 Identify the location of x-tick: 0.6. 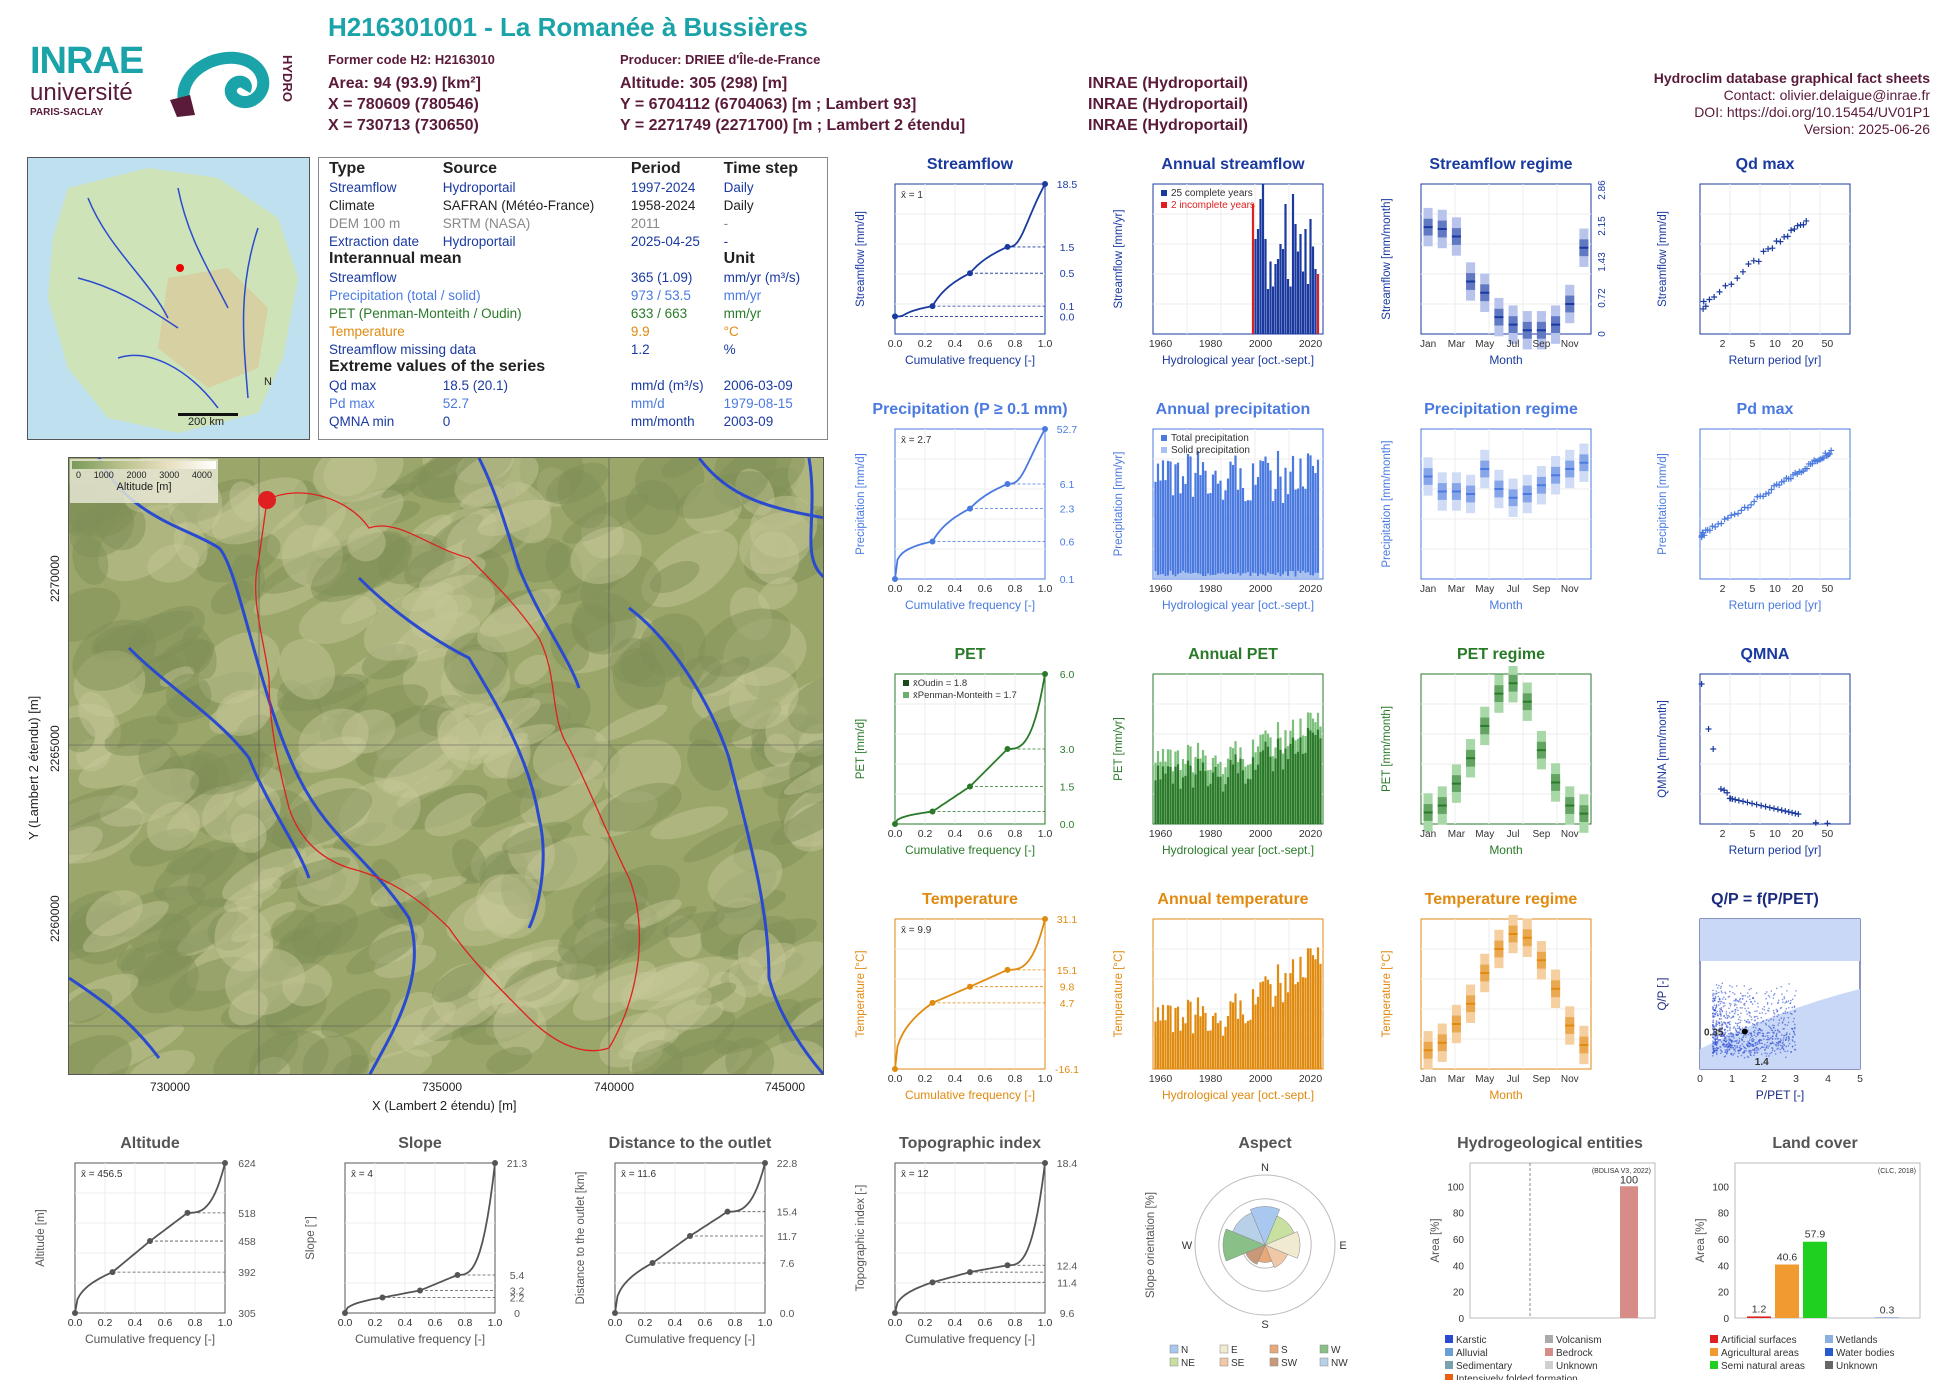
(985, 589).